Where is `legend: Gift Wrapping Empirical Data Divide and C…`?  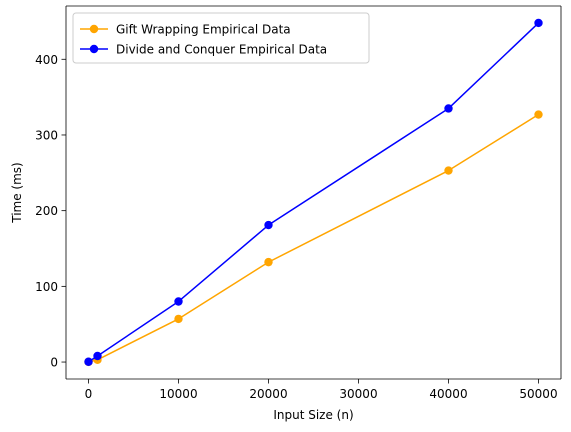
legend: Gift Wrapping Empirical Data Divide and C… is located at coordinates (221, 38).